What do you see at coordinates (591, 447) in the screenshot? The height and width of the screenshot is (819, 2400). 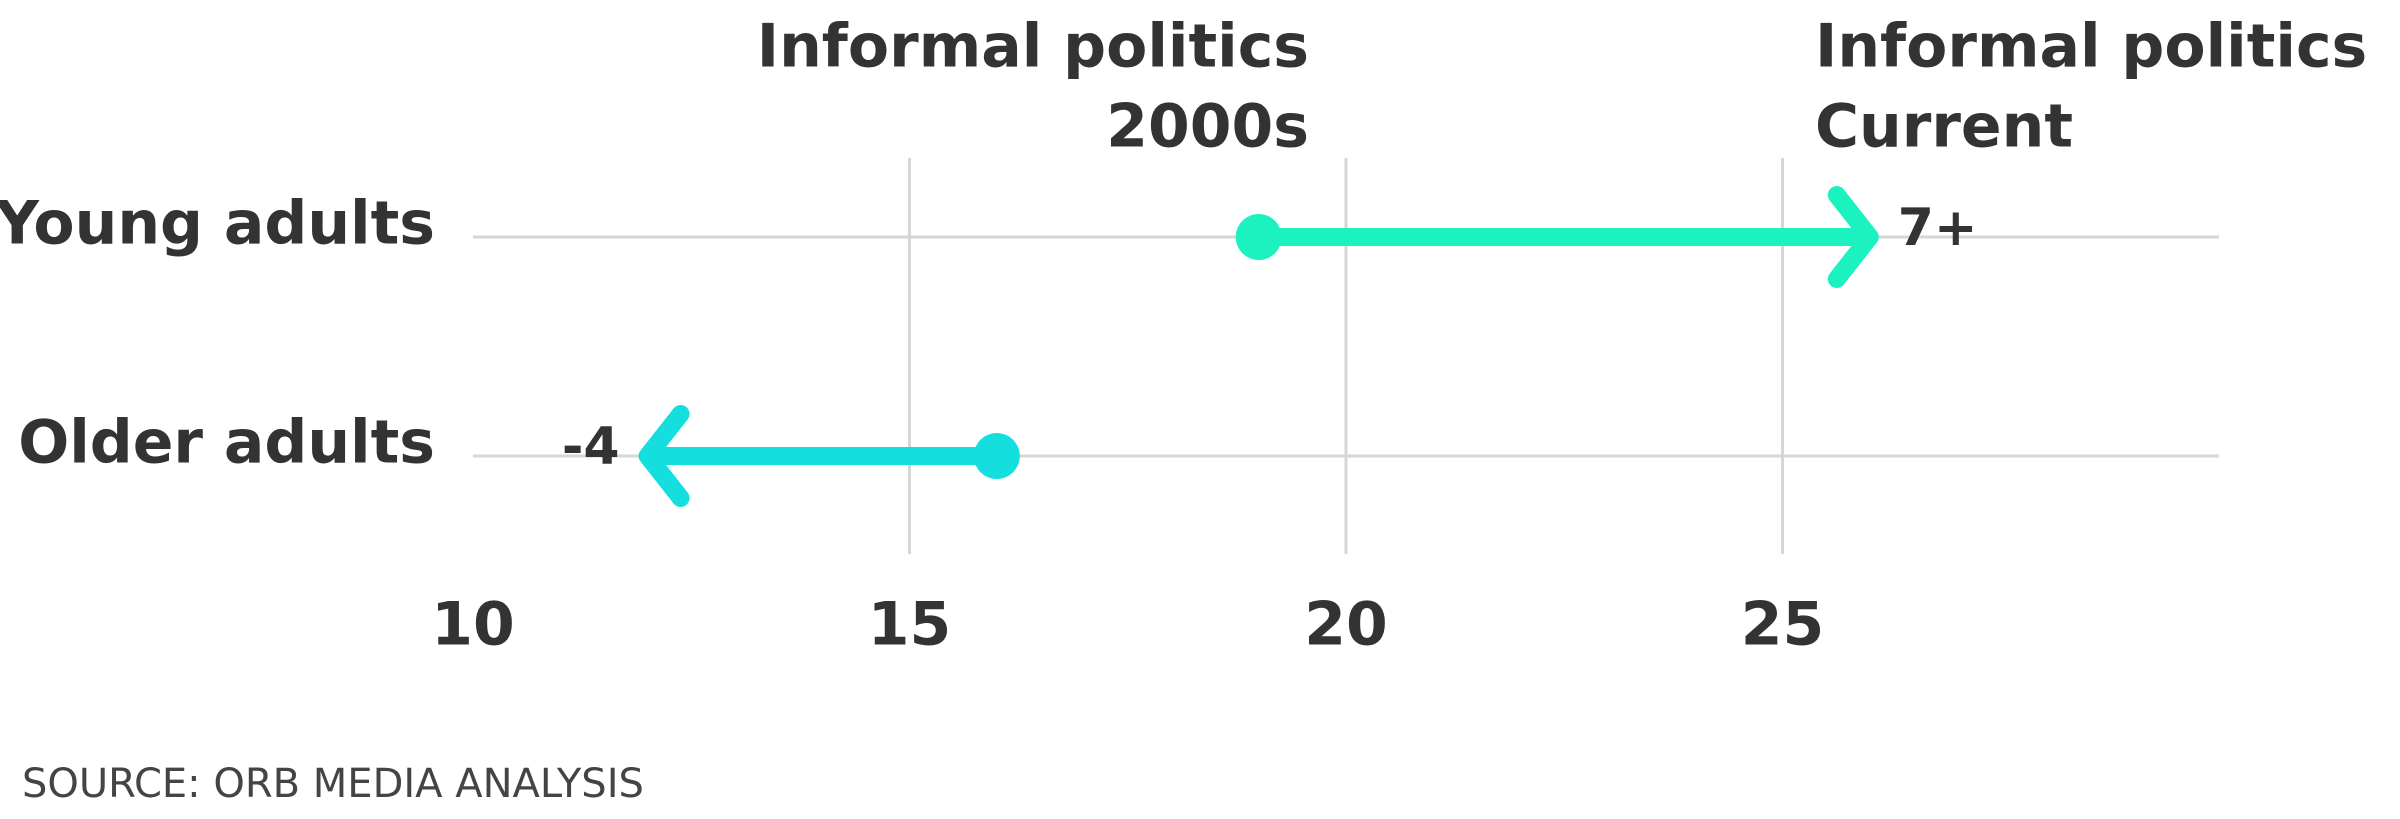 I see `value-label: -4` at bounding box center [591, 447].